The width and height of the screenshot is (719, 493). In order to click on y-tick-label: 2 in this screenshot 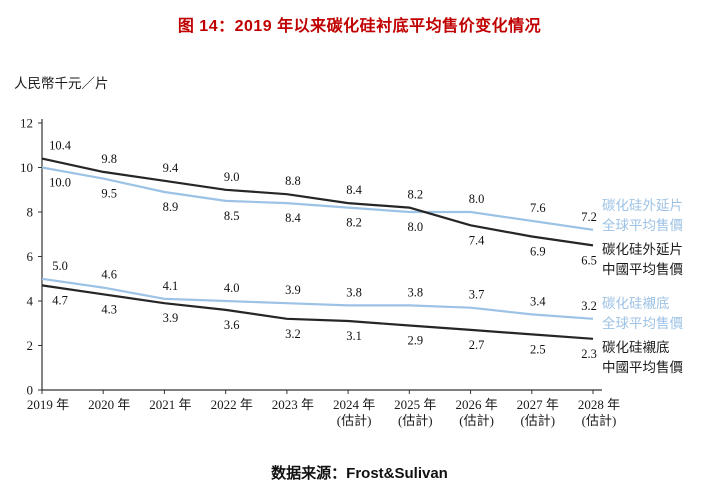, I will do `click(30, 345)`.